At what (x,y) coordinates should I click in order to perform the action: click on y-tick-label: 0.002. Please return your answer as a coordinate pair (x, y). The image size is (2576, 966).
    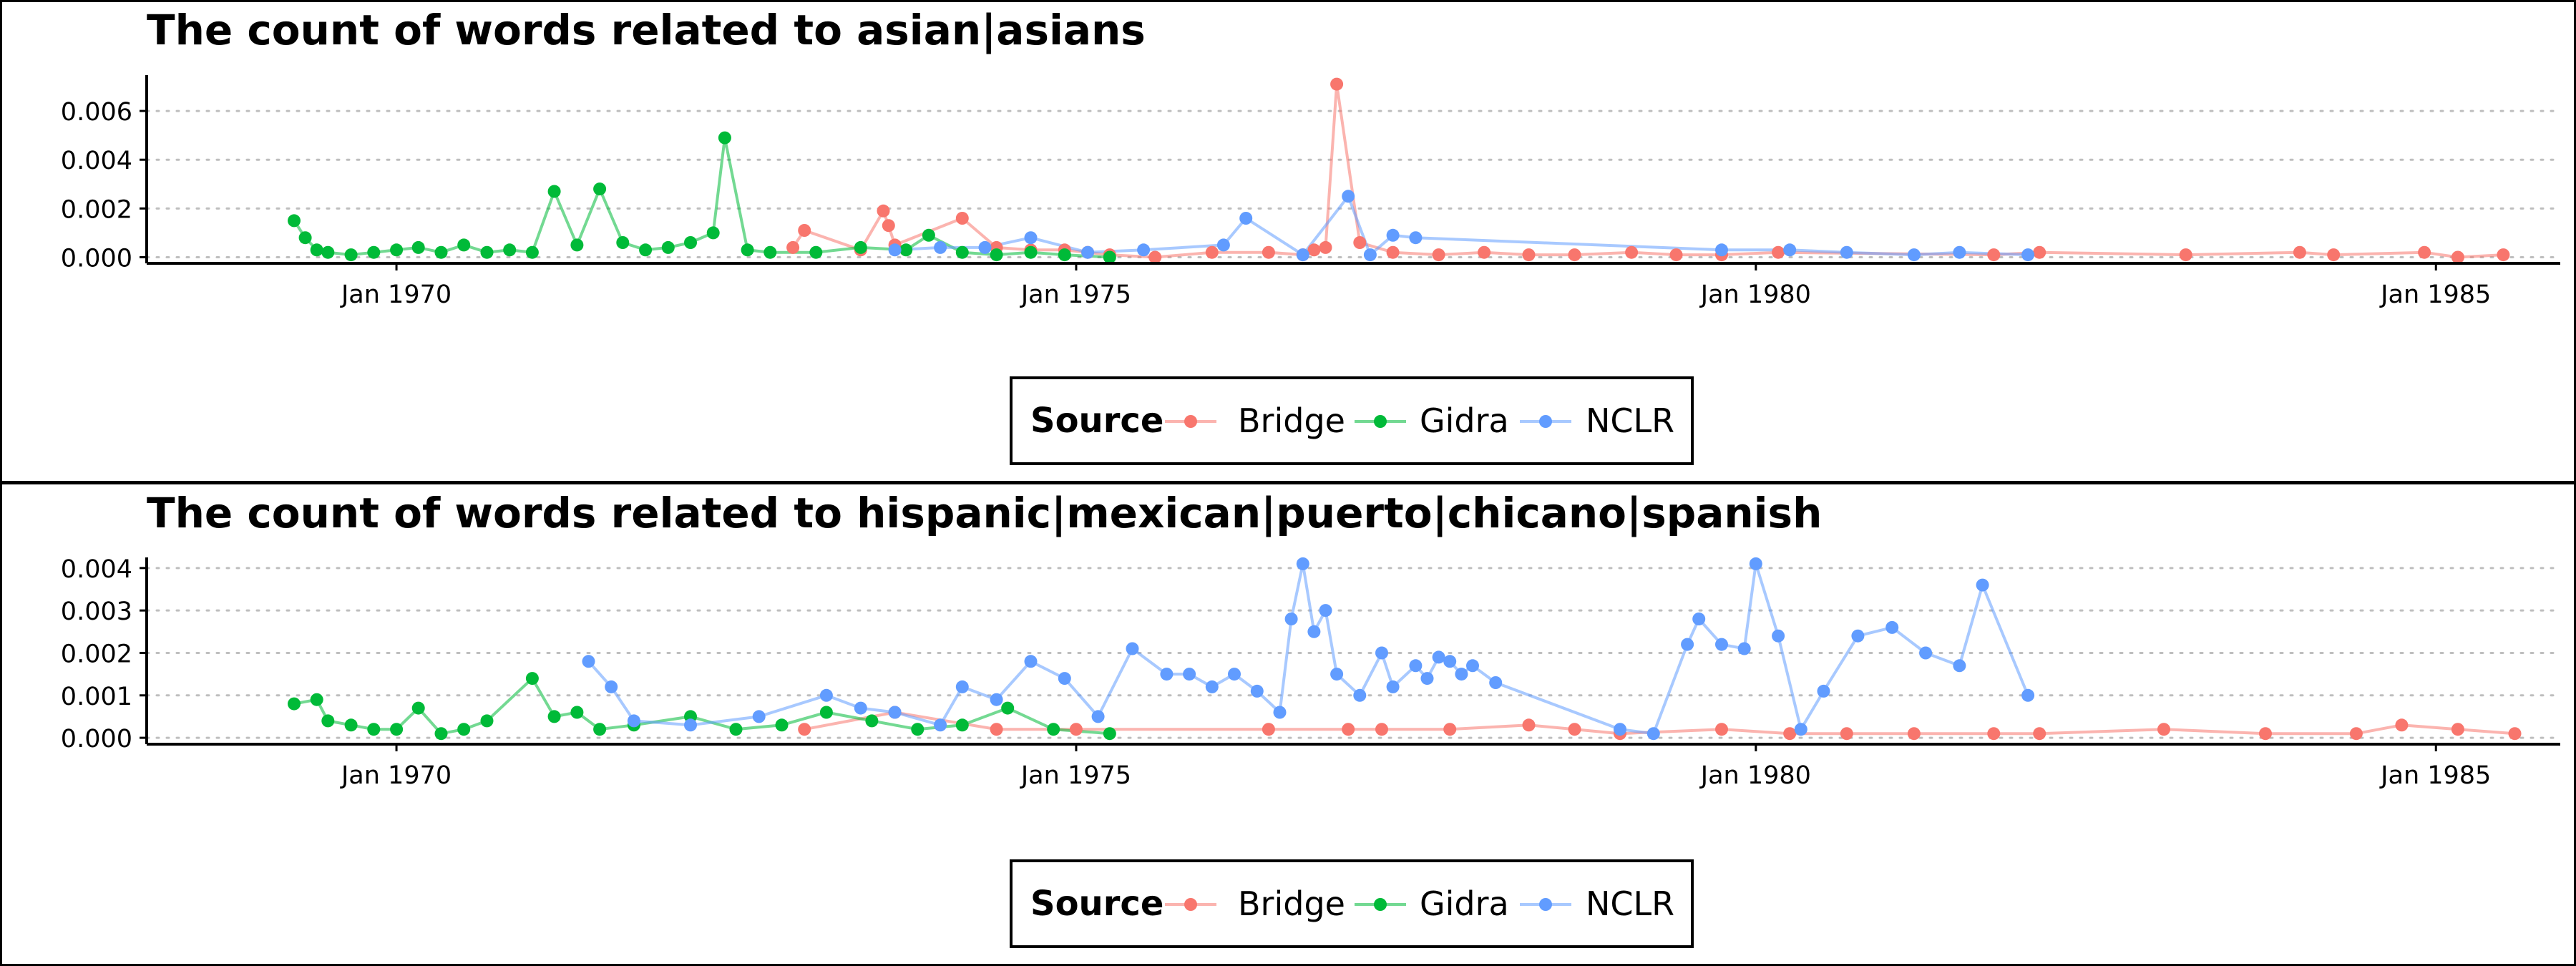
    Looking at the image, I should click on (96, 209).